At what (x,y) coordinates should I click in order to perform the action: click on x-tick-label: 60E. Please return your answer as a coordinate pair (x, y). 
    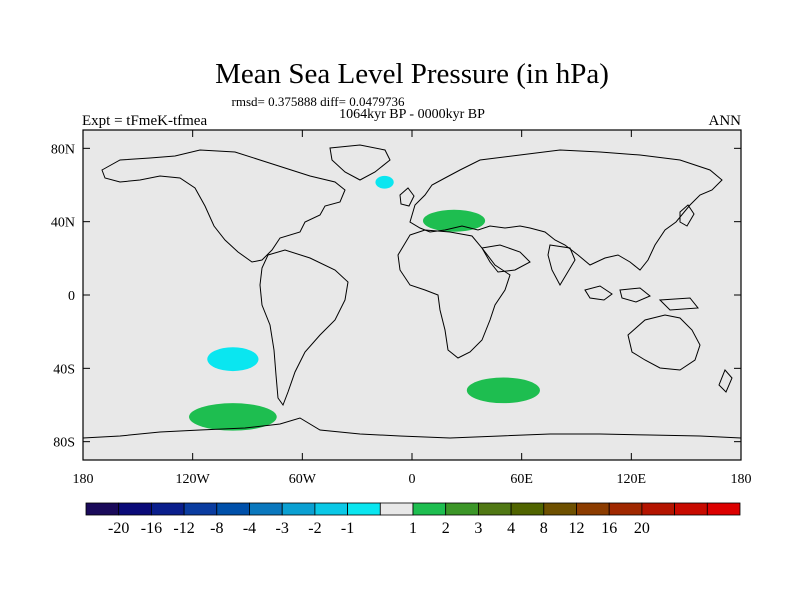
    Looking at the image, I should click on (521, 479).